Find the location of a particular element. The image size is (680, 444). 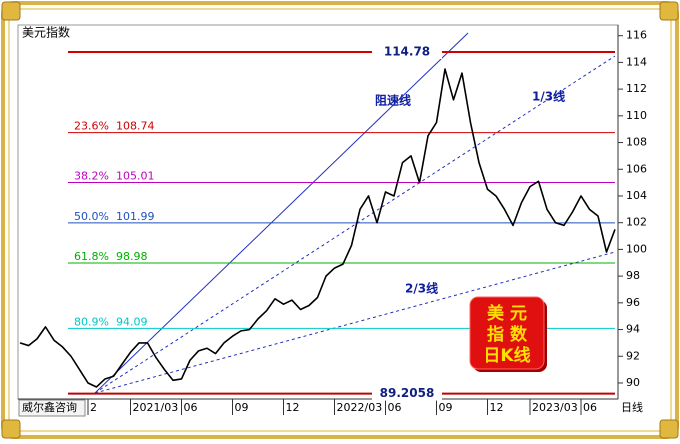

level-label: 89.2058 is located at coordinates (407, 393).